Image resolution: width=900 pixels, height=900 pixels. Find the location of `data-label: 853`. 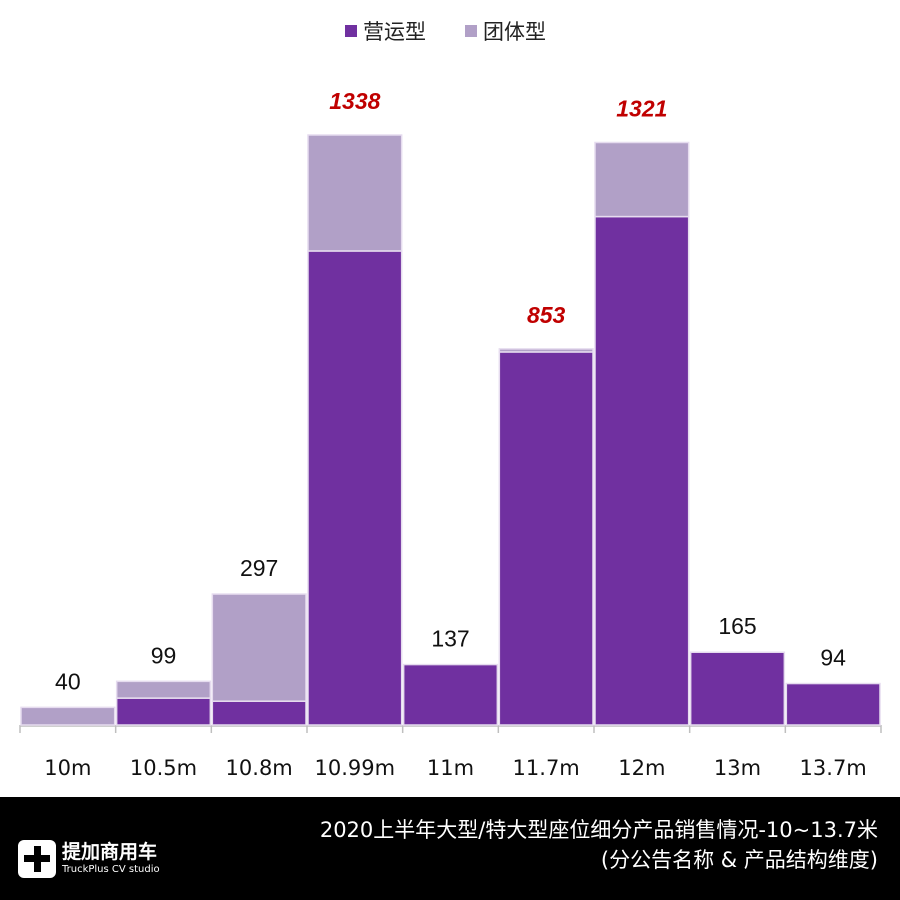

data-label: 853 is located at coordinates (546, 315).